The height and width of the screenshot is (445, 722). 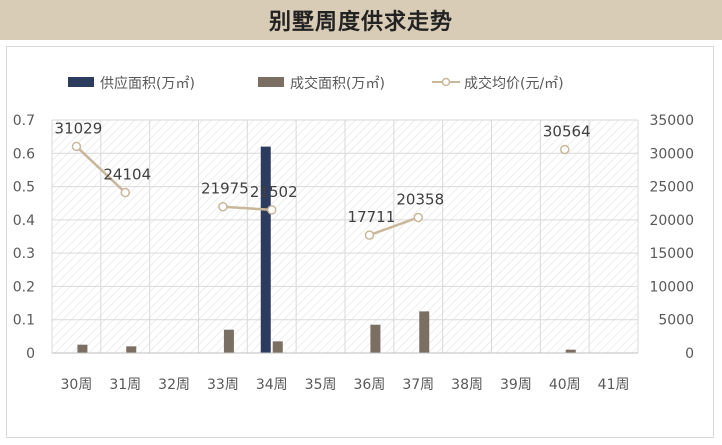 What do you see at coordinates (225, 189) in the screenshot?
I see `price-data-label: 21975` at bounding box center [225, 189].